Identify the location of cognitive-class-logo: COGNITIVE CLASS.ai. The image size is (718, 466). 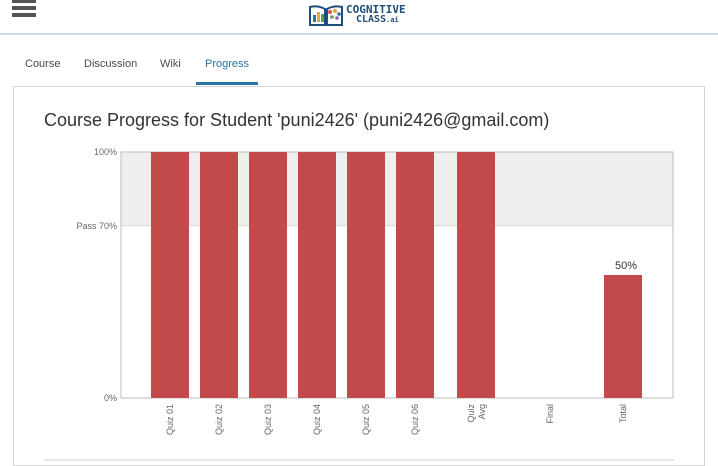
(357, 15).